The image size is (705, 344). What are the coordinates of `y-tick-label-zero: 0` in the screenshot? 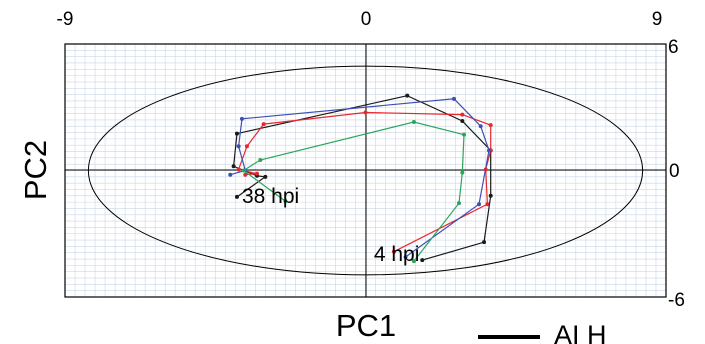 It's located at (674, 171).